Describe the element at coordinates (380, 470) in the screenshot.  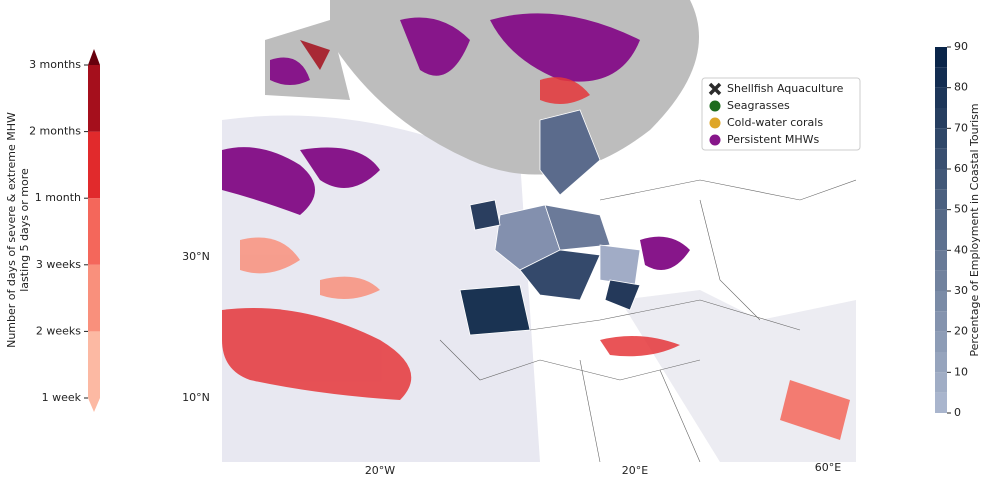
I see `lon-label: 20°W` at that location.